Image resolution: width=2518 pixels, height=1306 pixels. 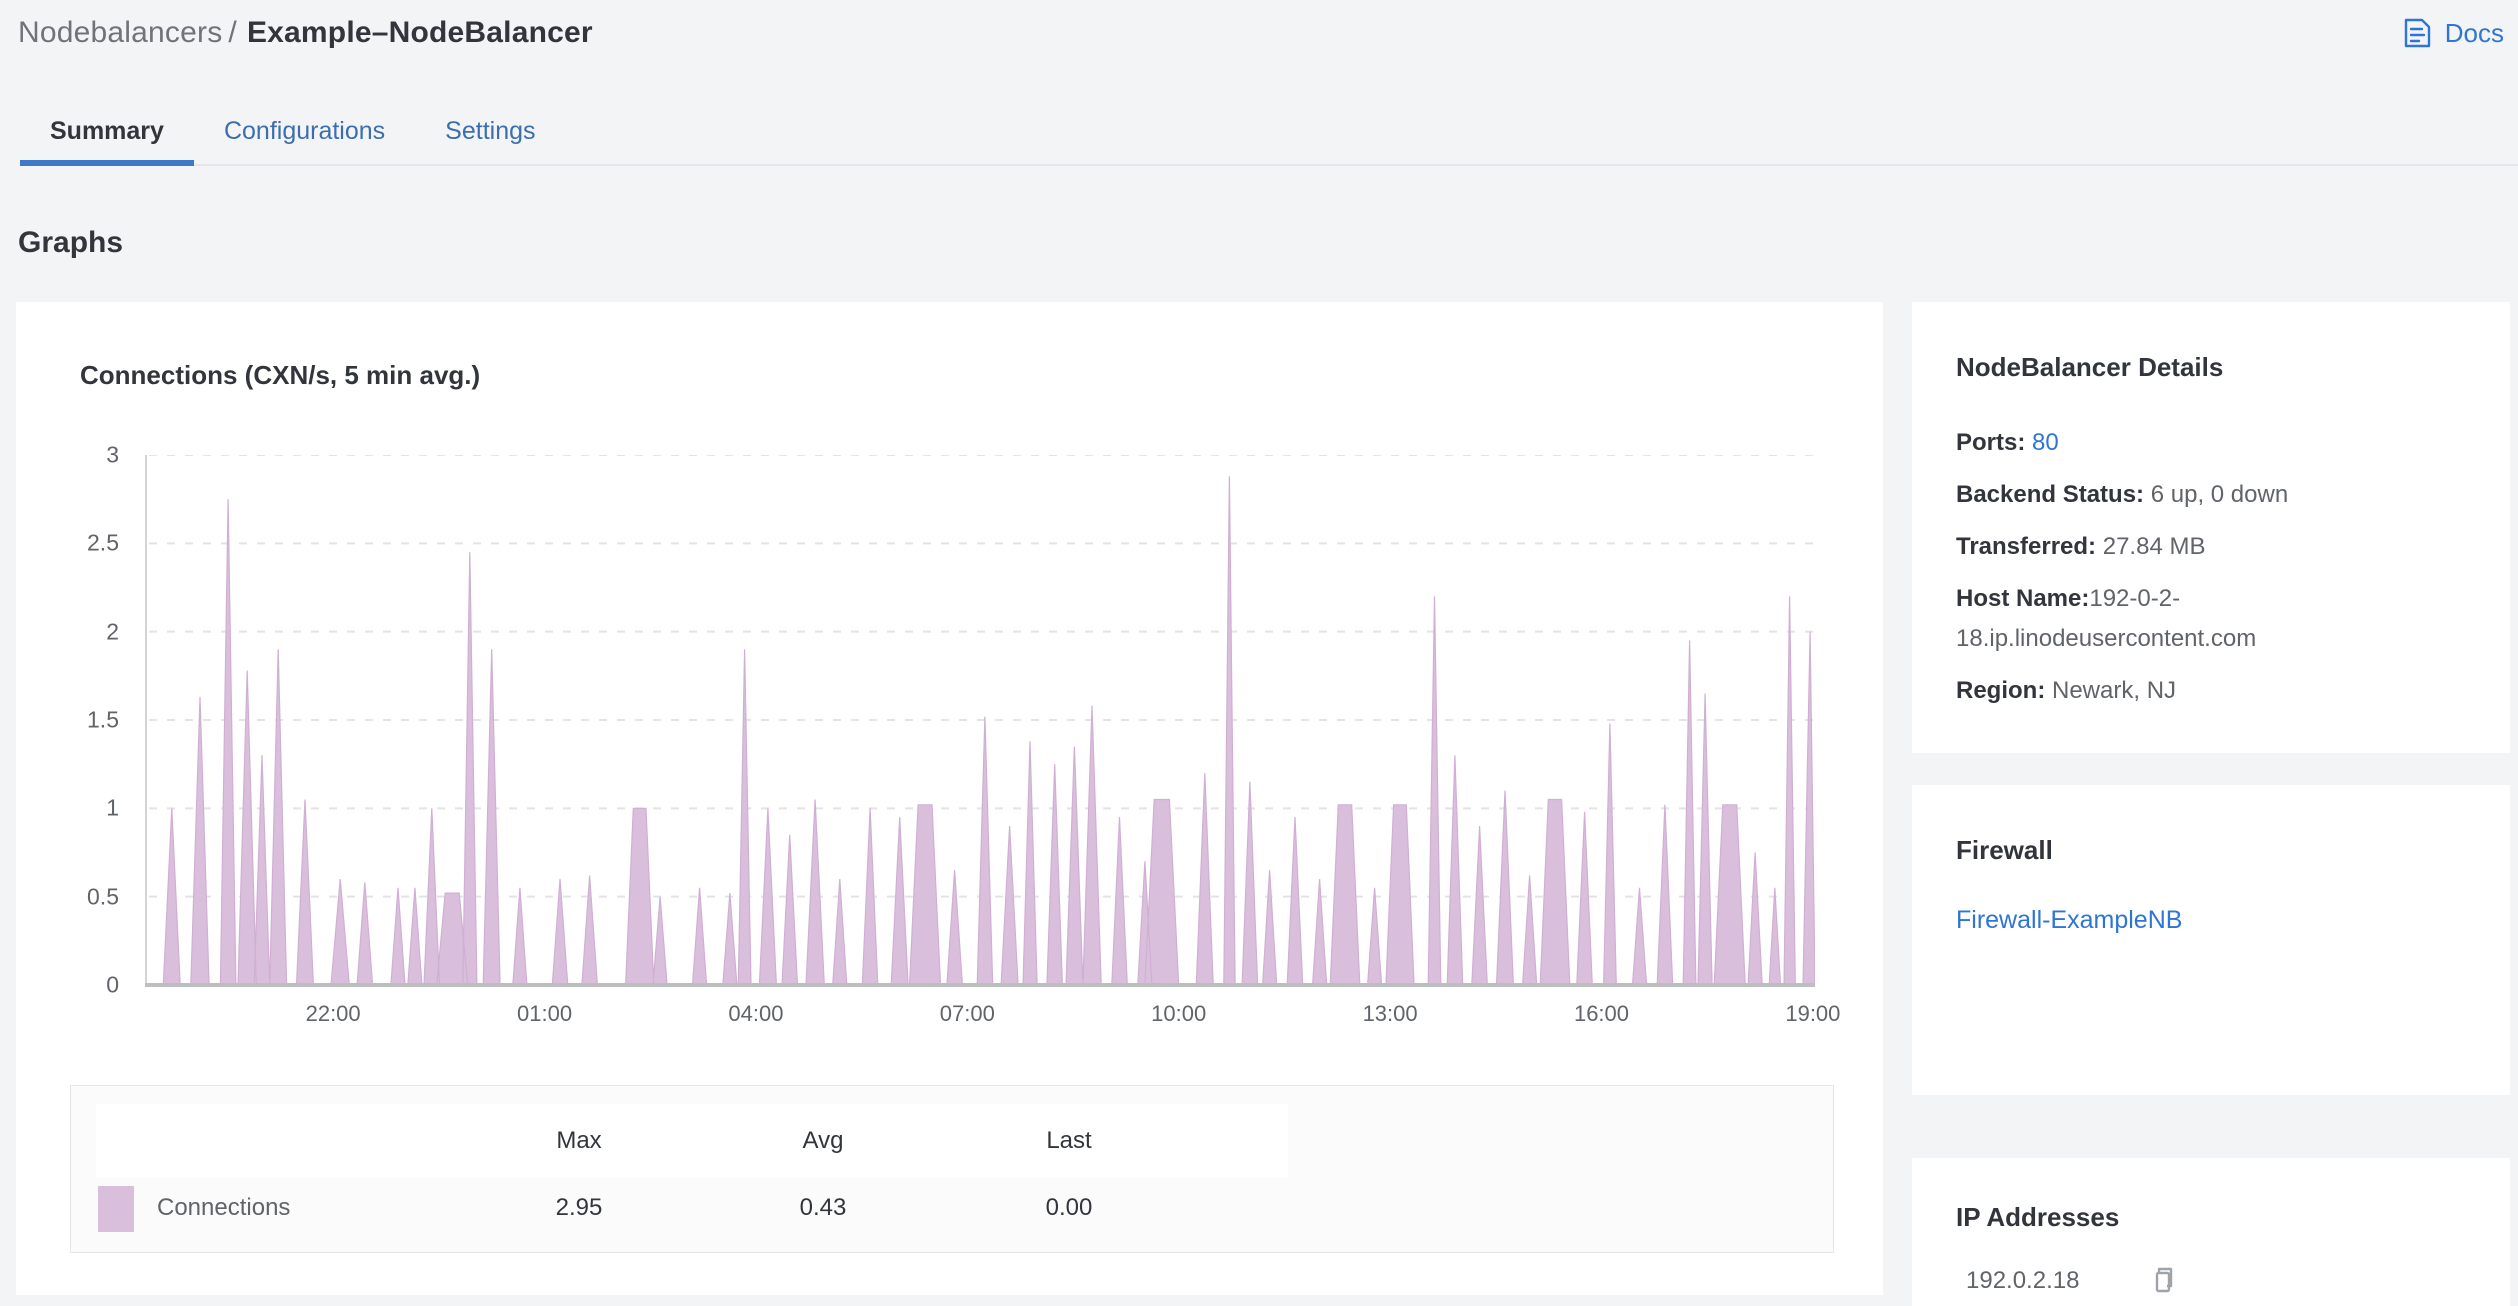 I want to click on tab-settings: Settings, so click(x=490, y=130).